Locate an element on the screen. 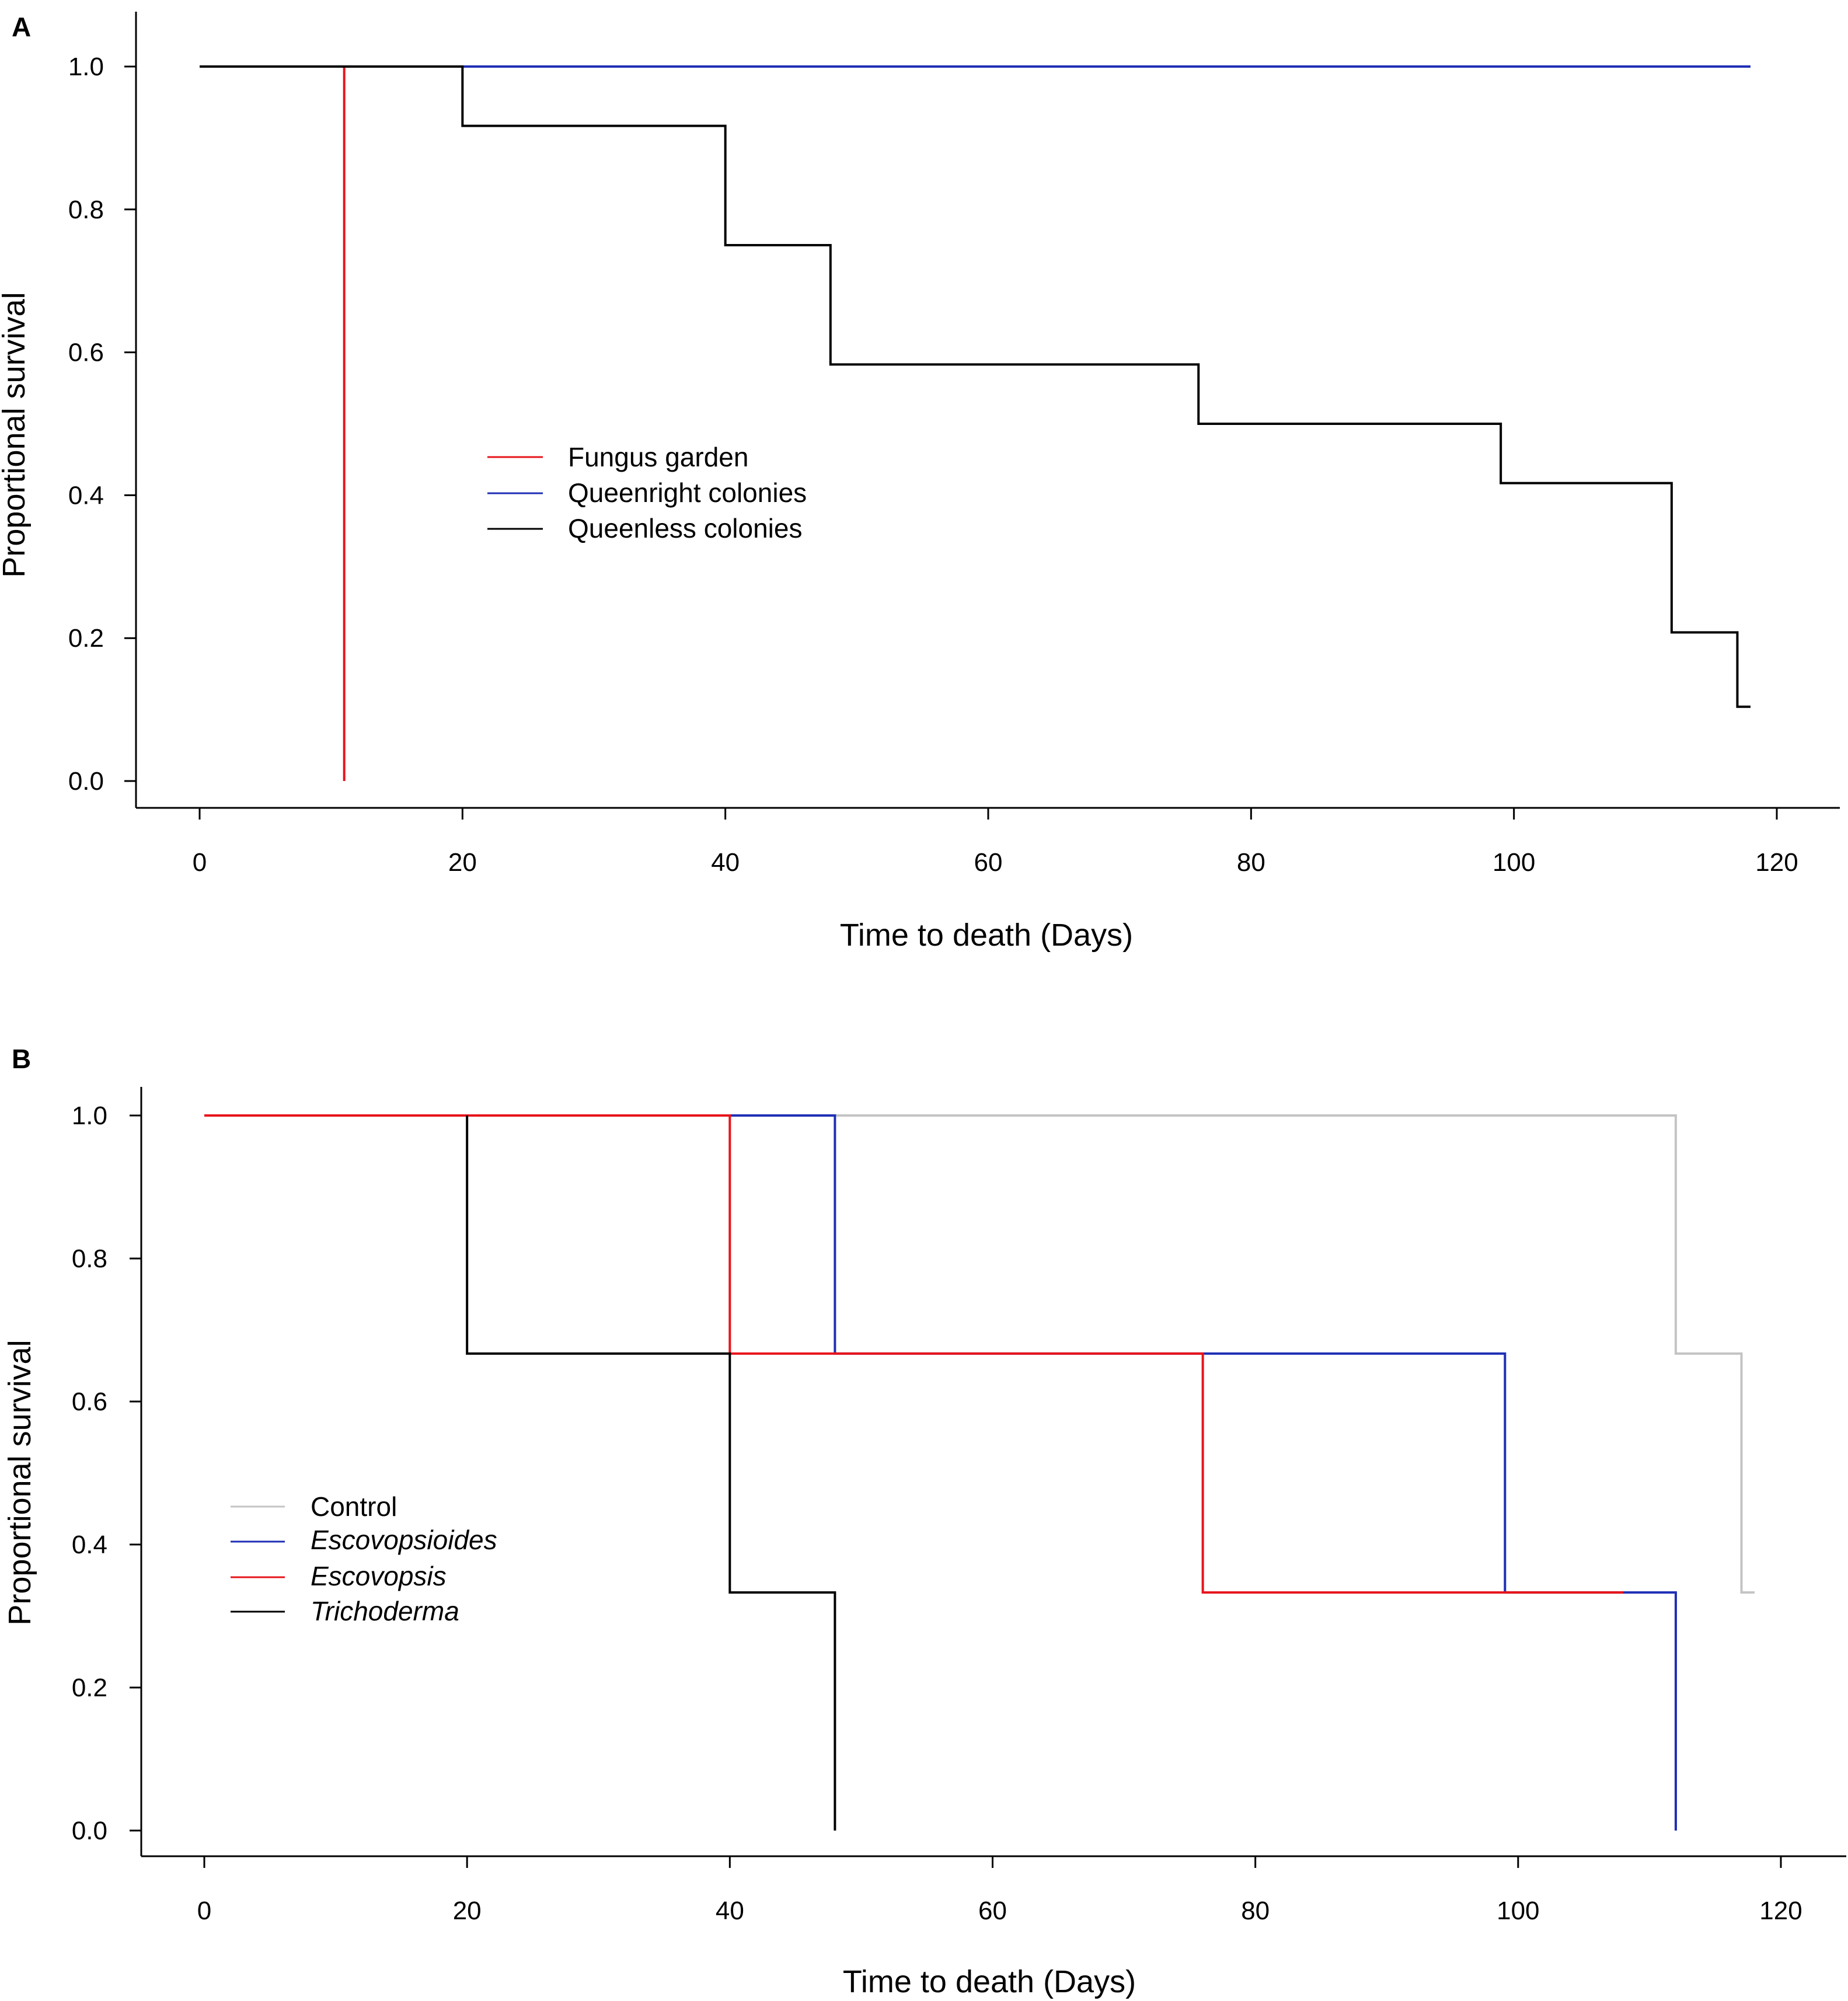  legend-label-queenless-colonies: Queenless colonies is located at coordinates (685, 528).